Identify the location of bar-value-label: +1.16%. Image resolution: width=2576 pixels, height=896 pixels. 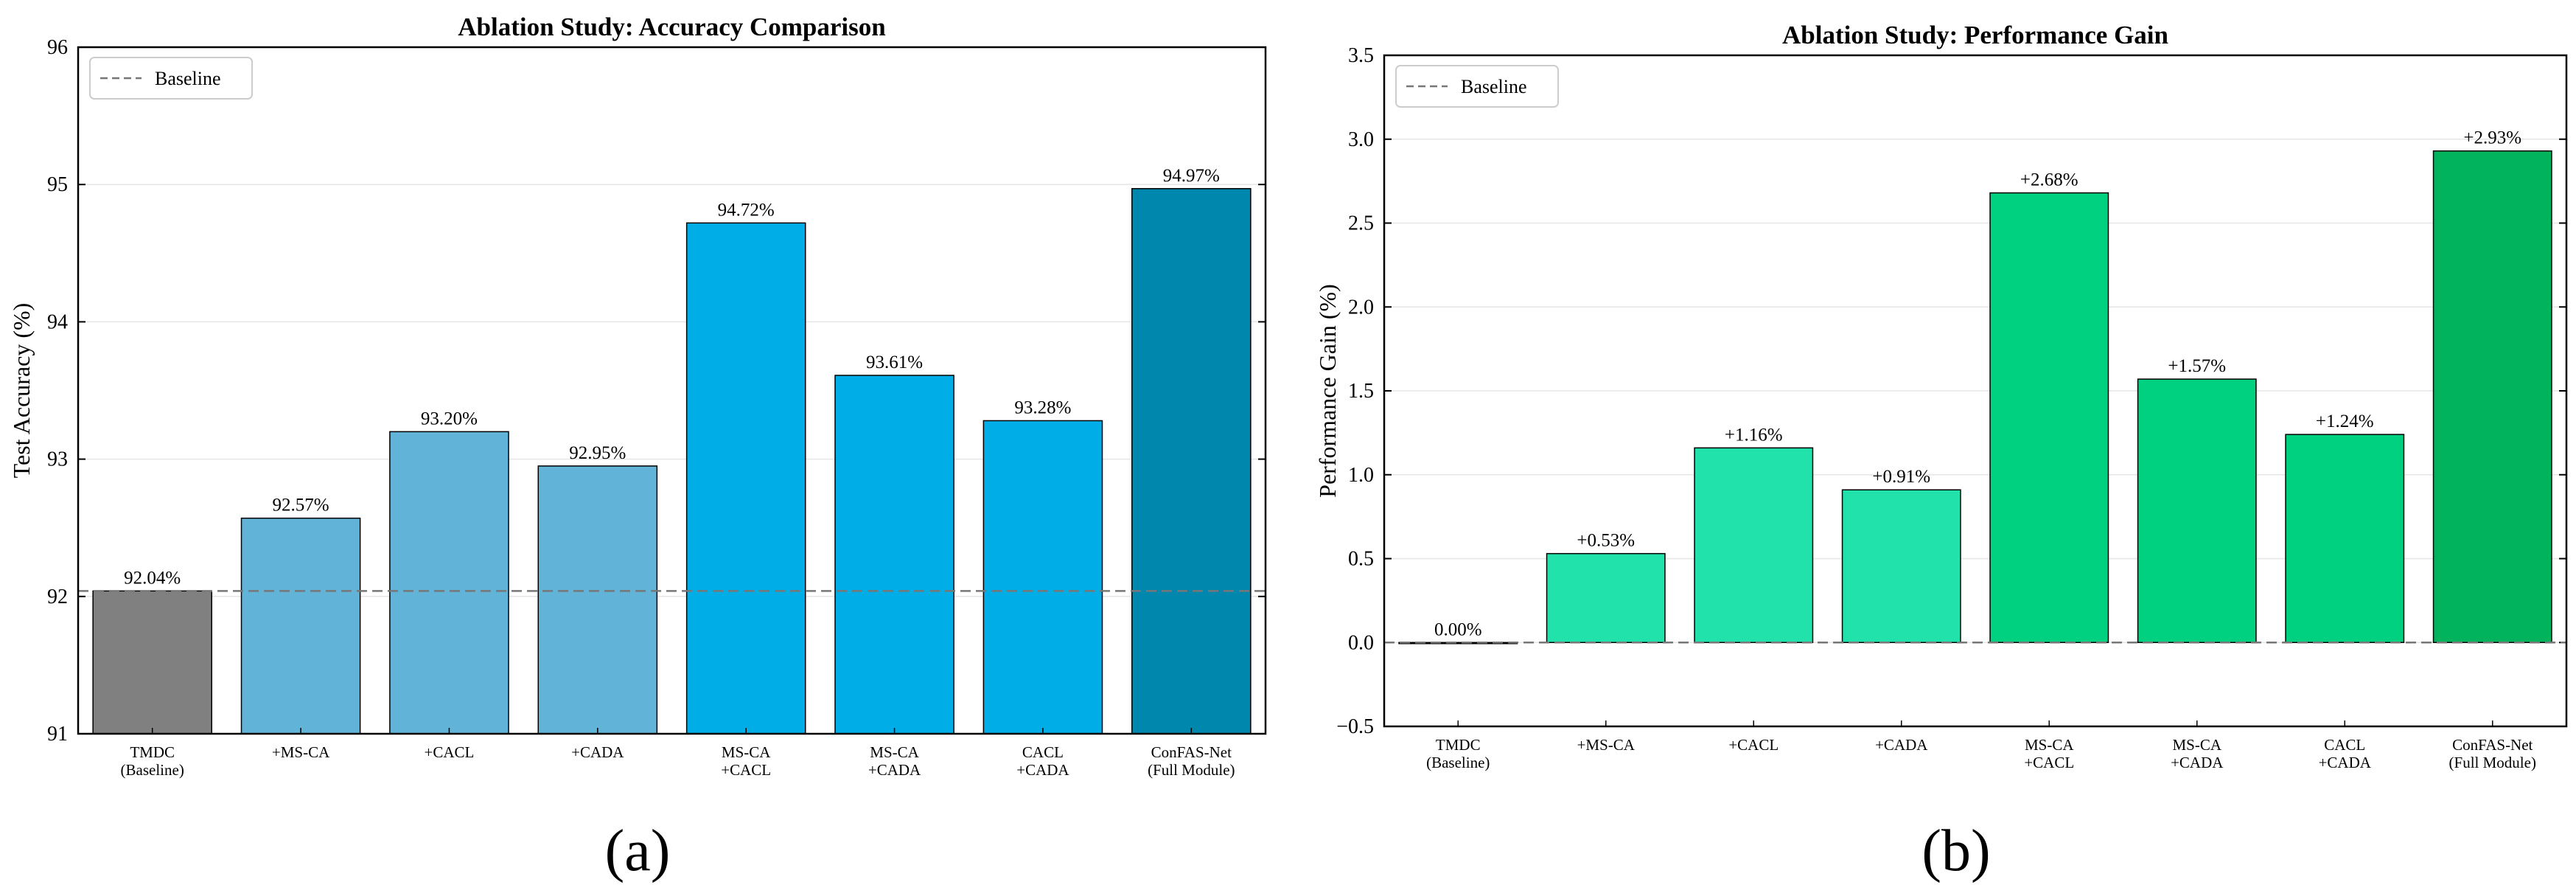
(1754, 435).